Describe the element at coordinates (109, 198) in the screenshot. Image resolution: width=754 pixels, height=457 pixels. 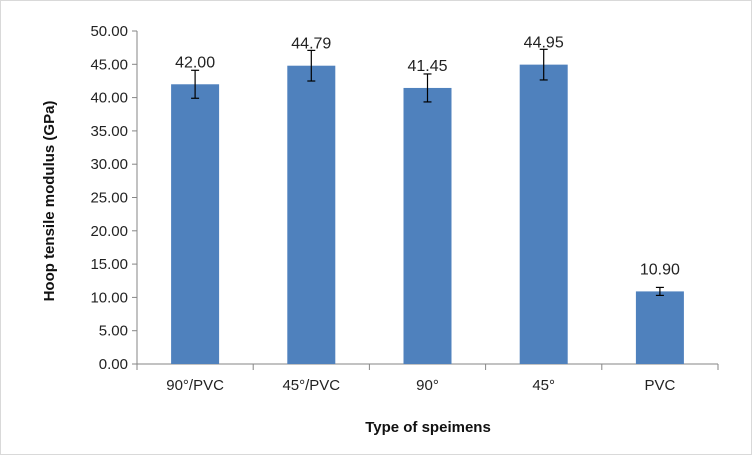
I see `y-tick-label: 25.00` at that location.